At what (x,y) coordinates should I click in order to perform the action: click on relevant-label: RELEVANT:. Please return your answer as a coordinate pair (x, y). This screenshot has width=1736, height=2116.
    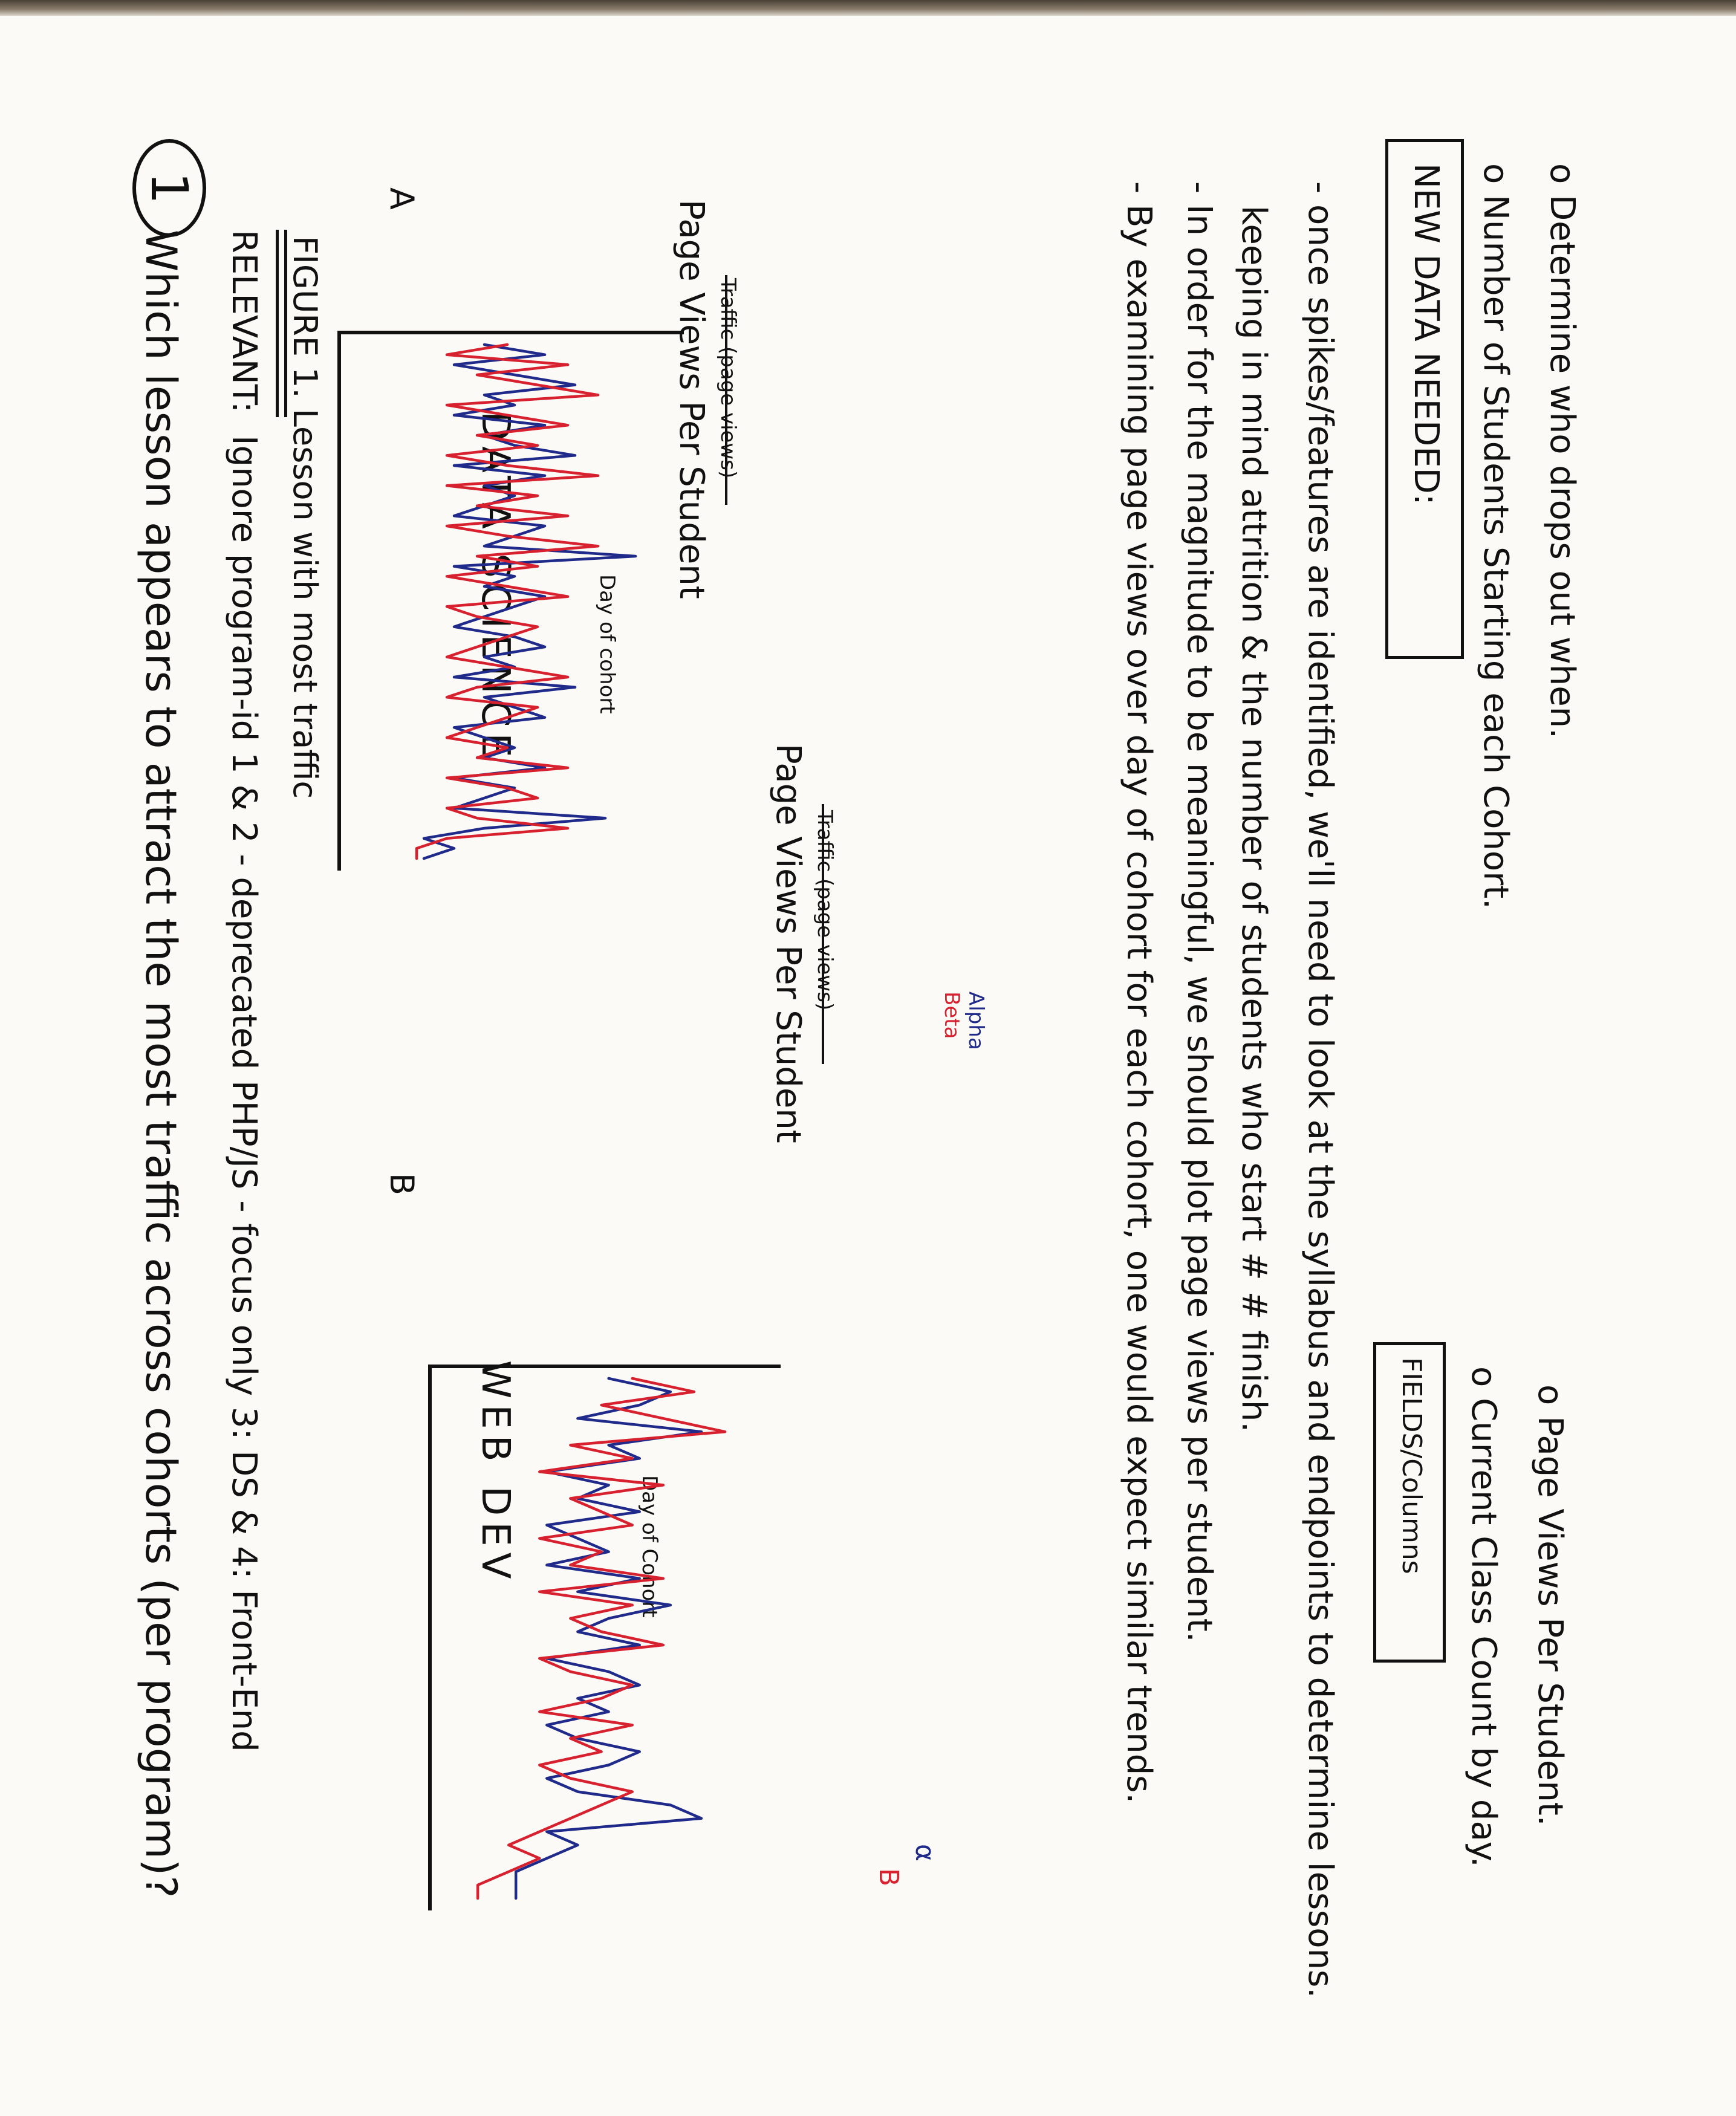
    Looking at the image, I should click on (244, 321).